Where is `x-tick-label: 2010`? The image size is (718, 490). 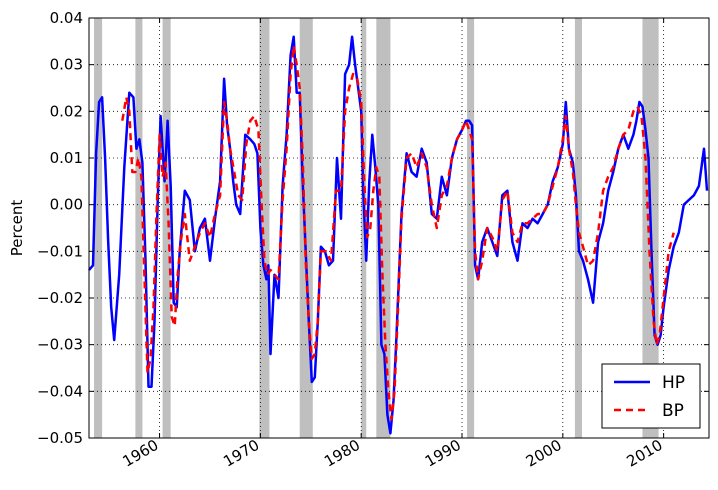 x-tick-label: 2010 is located at coordinates (645, 453).